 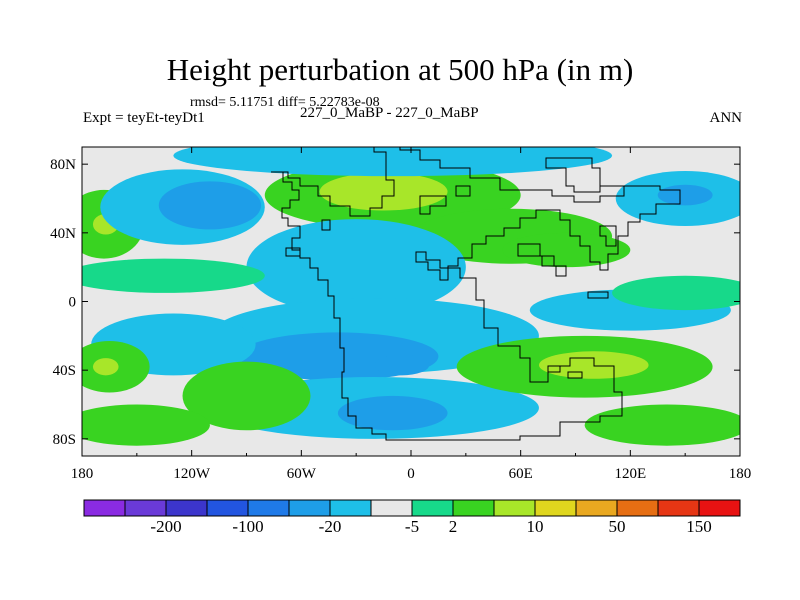 I want to click on y-tick-label-0: 80N, so click(x=63, y=165).